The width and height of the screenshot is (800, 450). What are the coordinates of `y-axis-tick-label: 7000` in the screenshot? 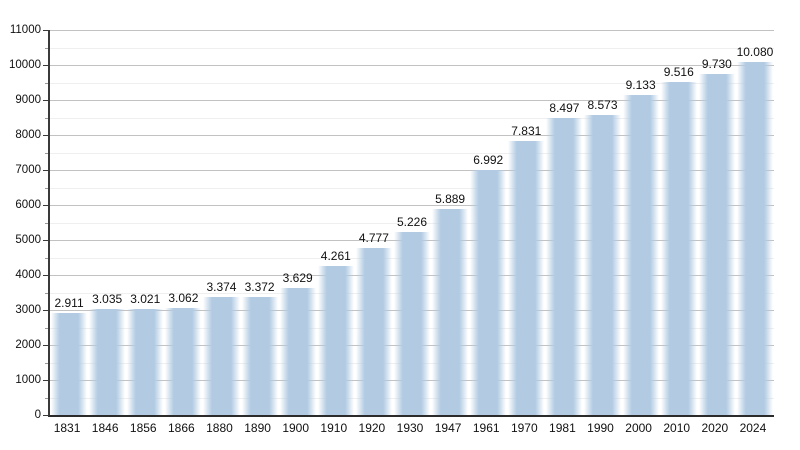 It's located at (28, 170).